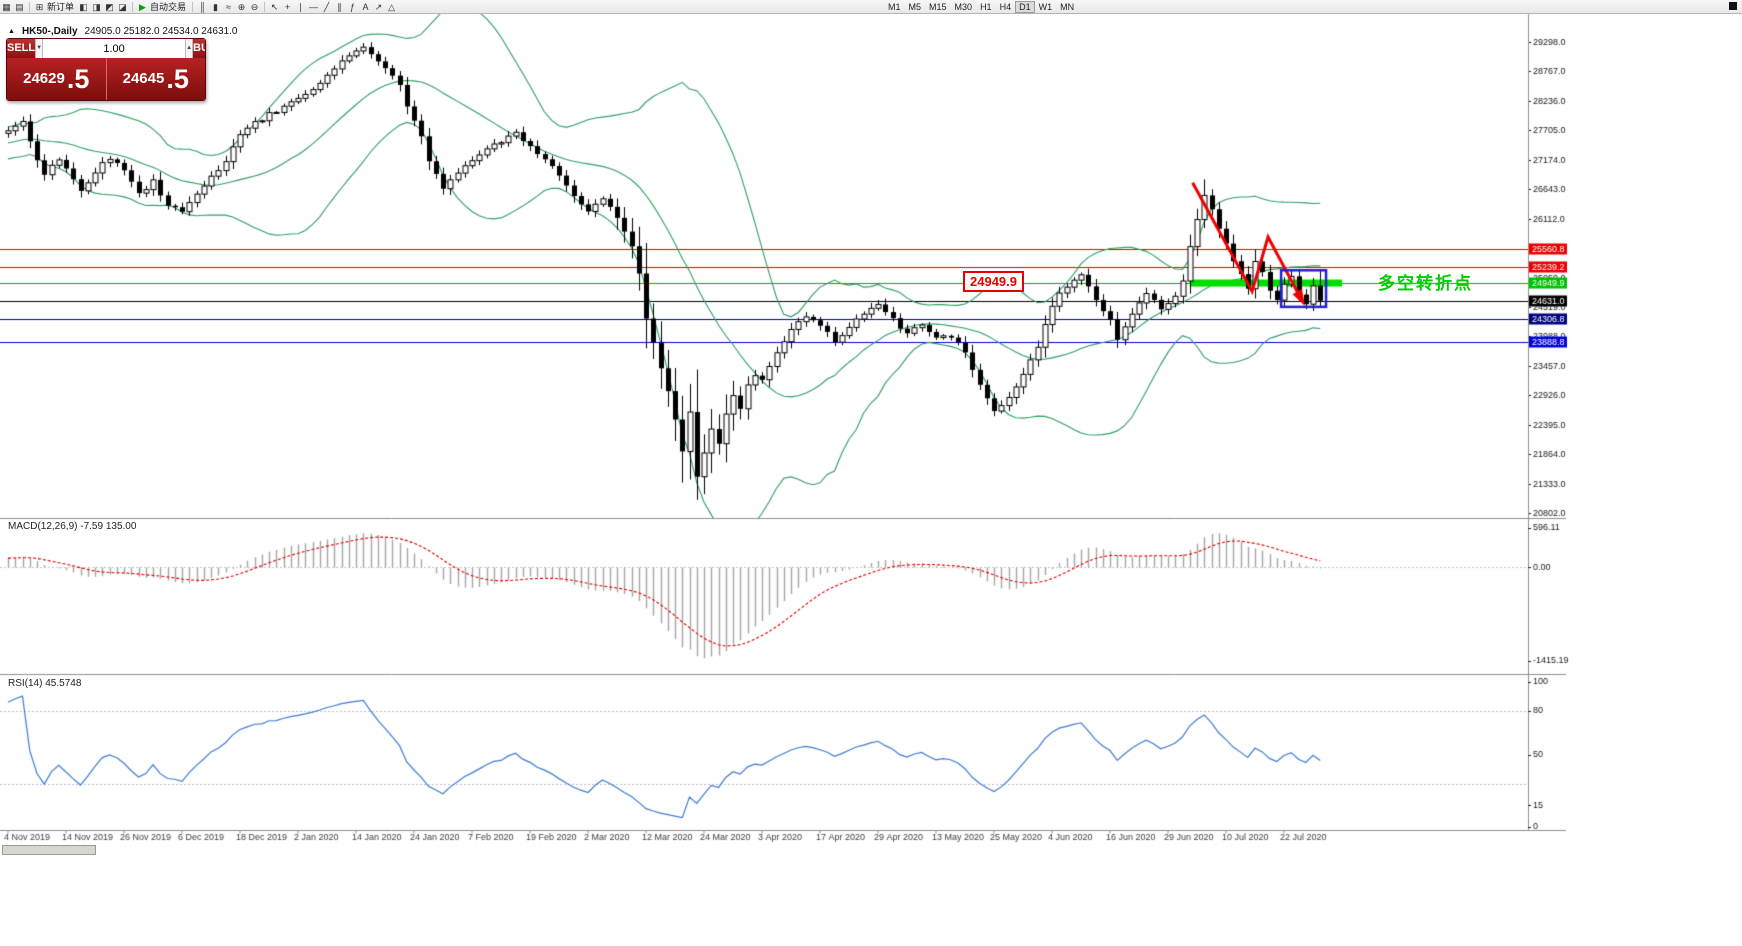 The image size is (1742, 946). Describe the element at coordinates (202, 6) in the screenshot. I see `bar-chart-icon: ║` at that location.